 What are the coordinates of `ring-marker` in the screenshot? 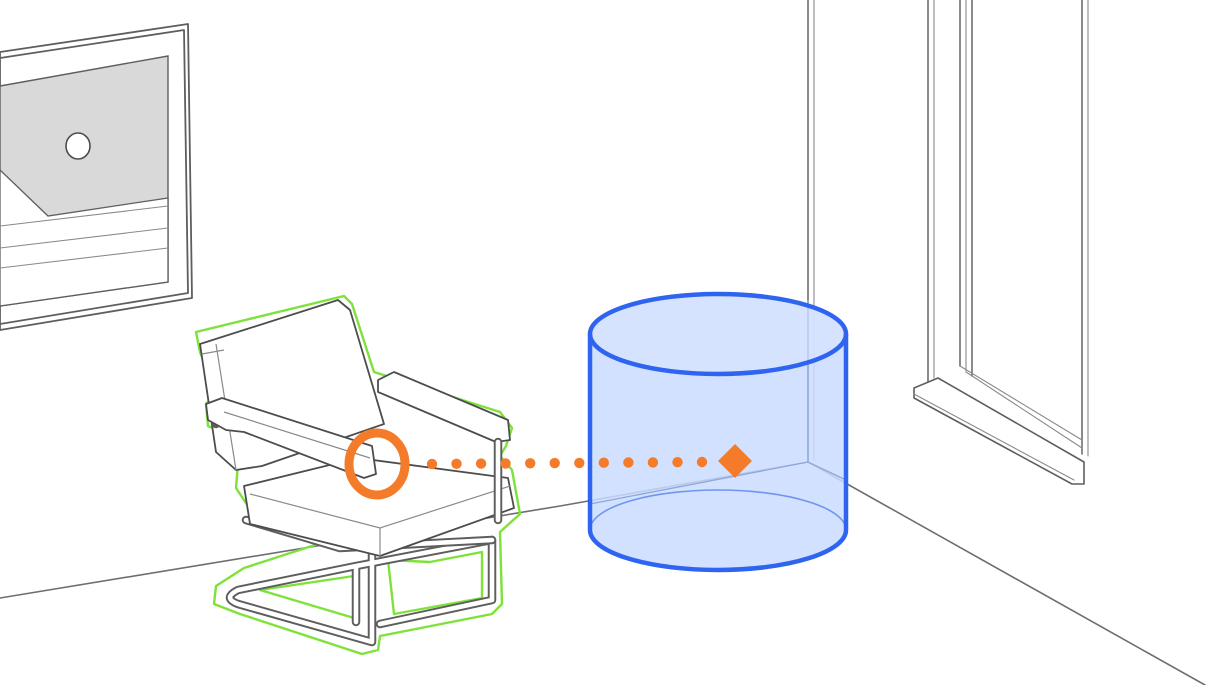 It's located at (377, 464).